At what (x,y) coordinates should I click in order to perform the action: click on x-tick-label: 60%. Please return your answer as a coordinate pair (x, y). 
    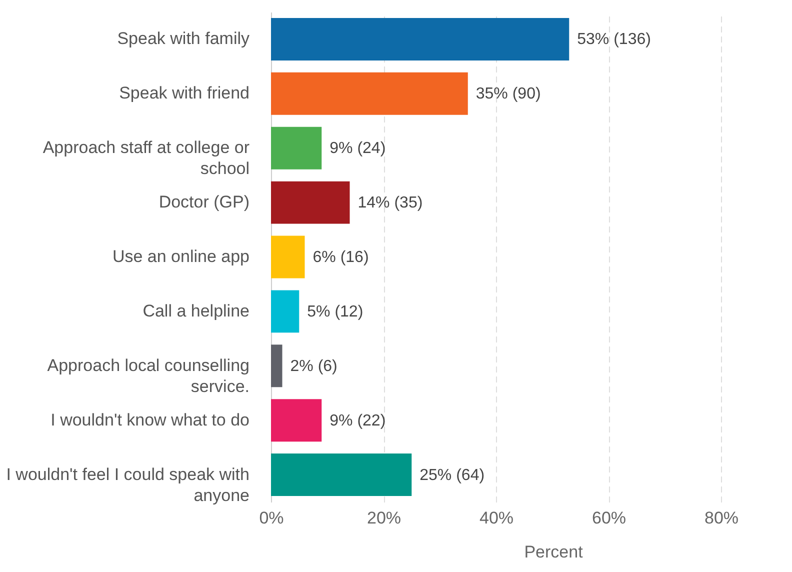
    Looking at the image, I should click on (609, 518).